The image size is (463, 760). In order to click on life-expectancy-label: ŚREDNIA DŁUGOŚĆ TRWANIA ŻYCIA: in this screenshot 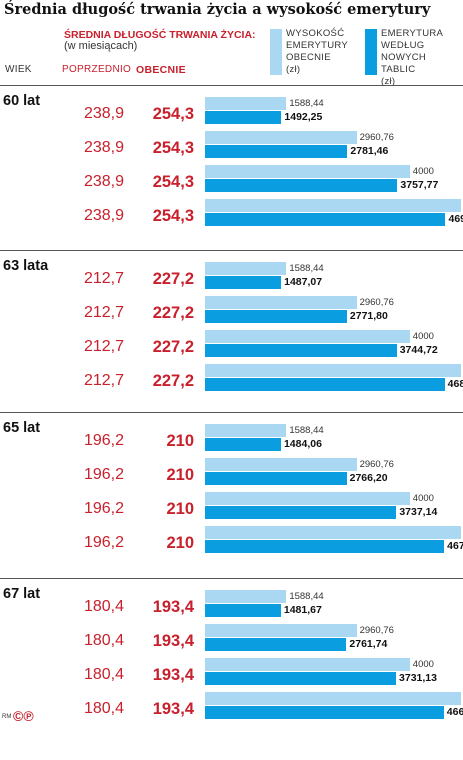, I will do `click(160, 35)`.